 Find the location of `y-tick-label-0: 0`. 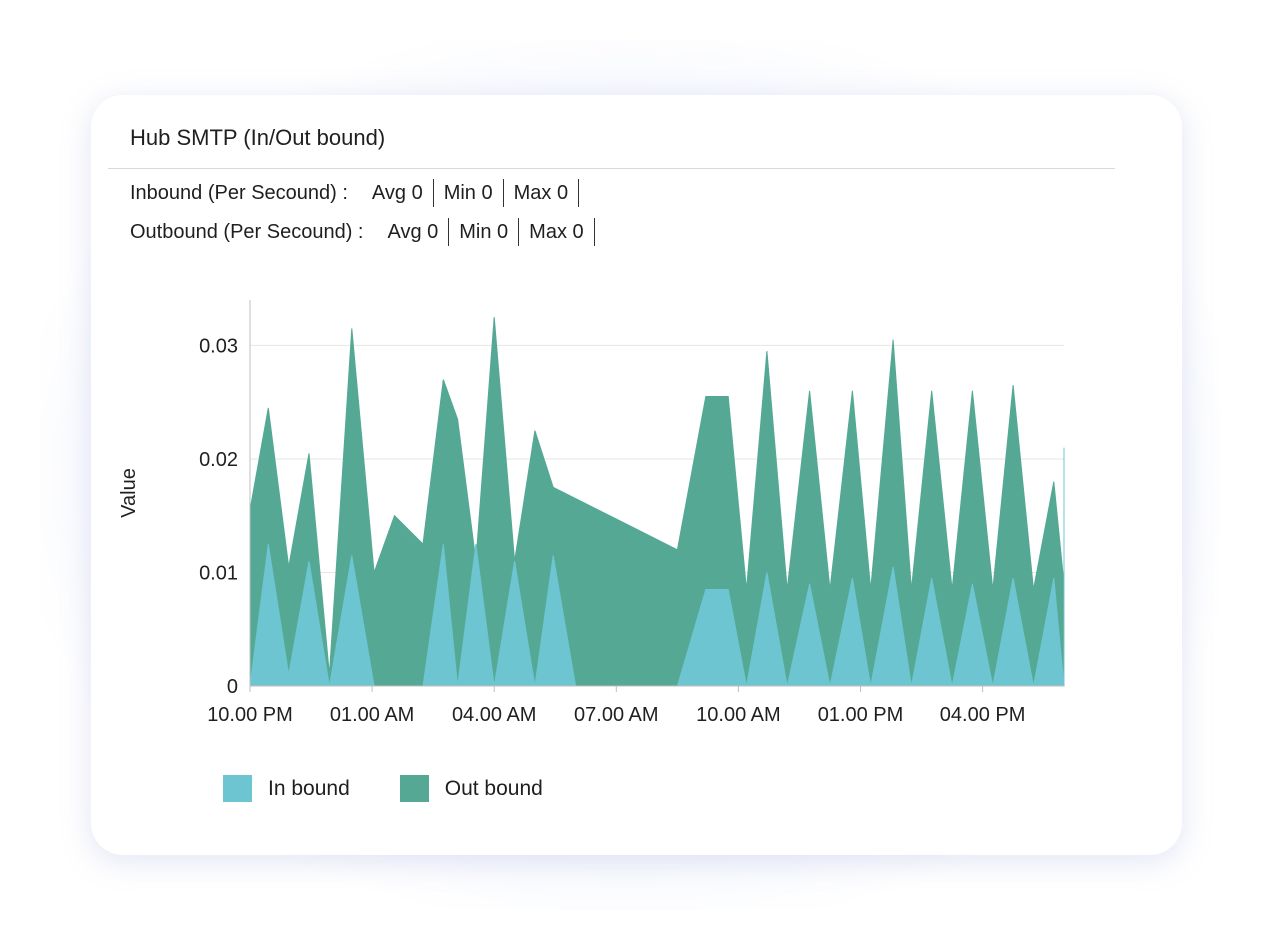

y-tick-label-0: 0 is located at coordinates (232, 687).